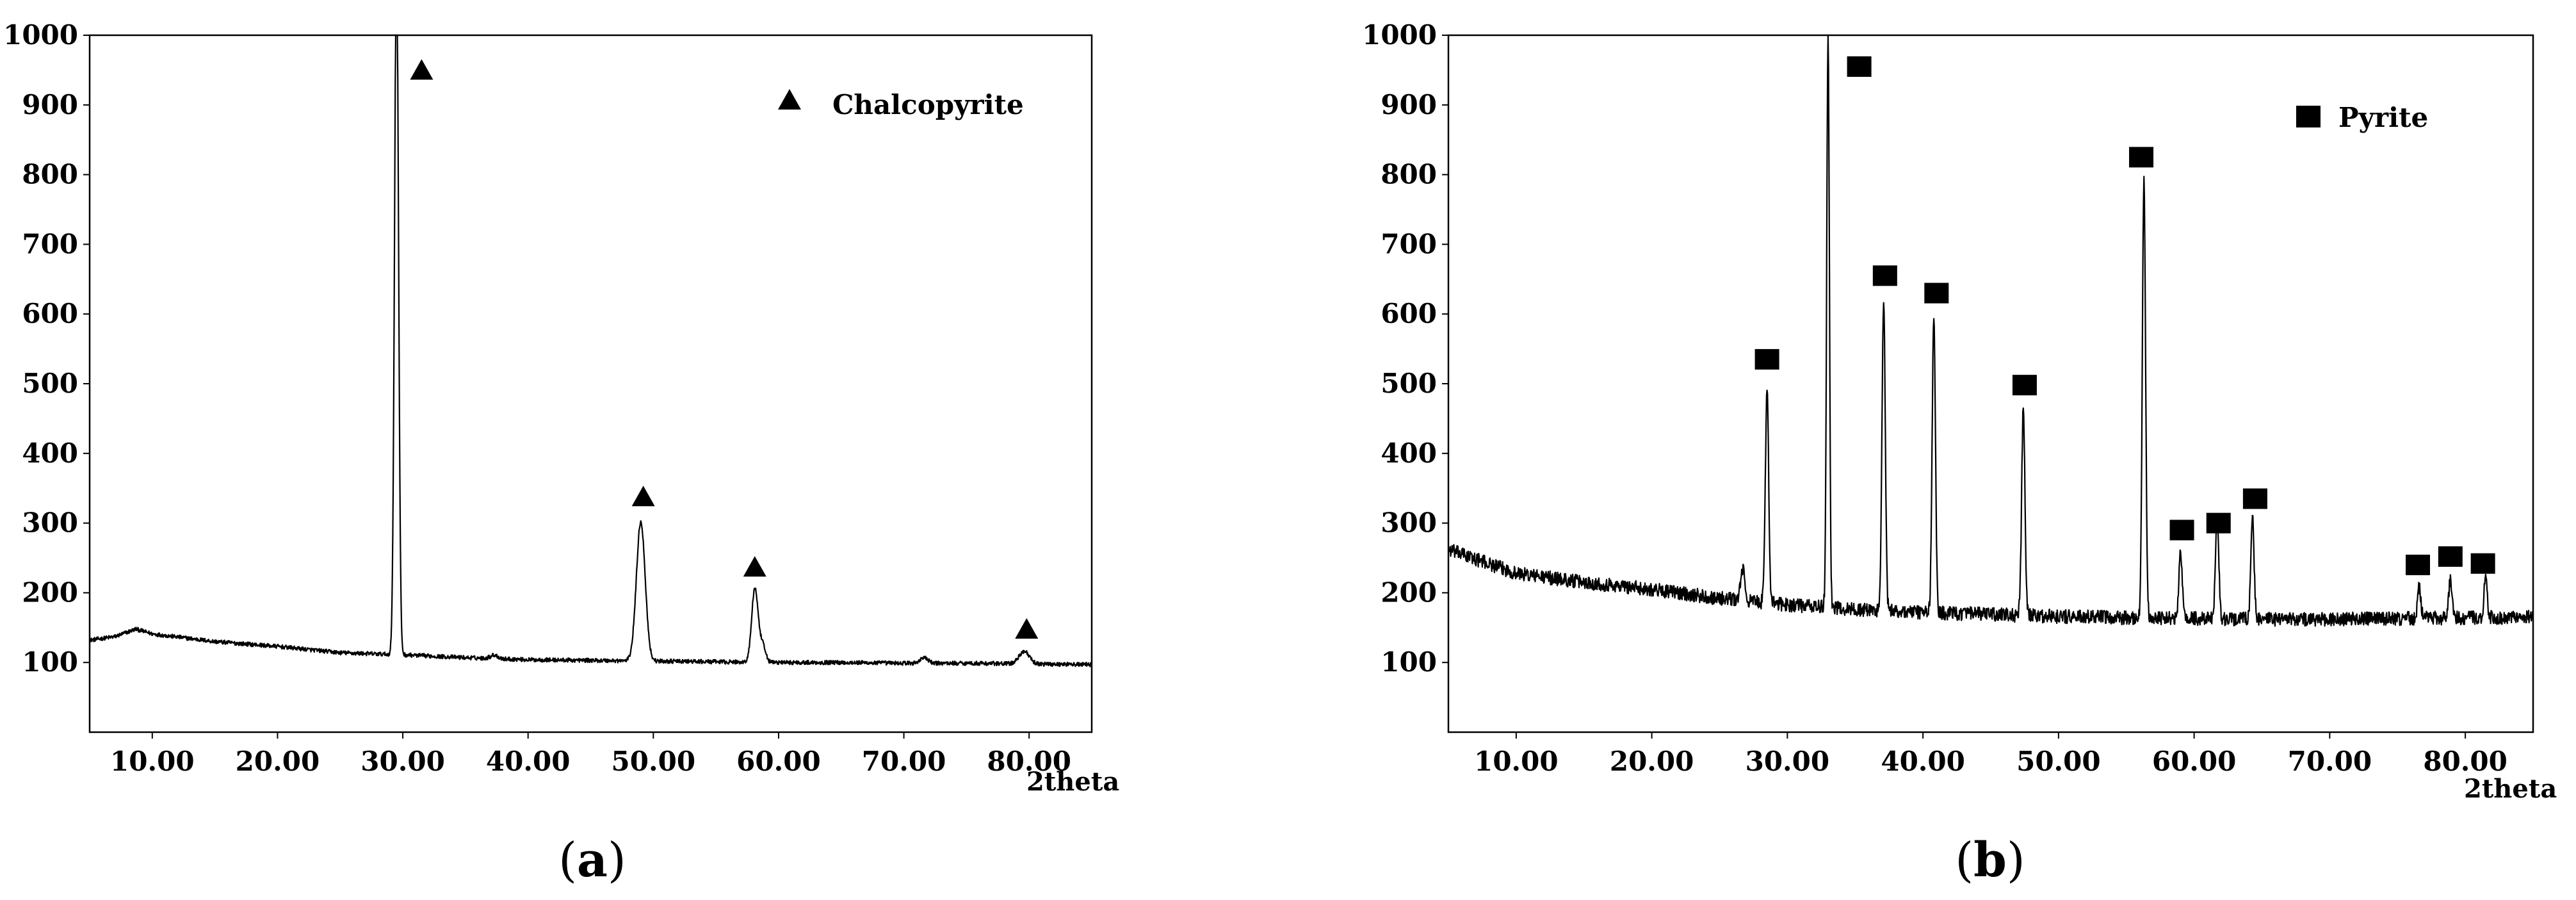 This screenshot has width=2576, height=900. Describe the element at coordinates (1990, 755) in the screenshot. I see `x-axis-b: 10.00 20.00 30.00 40.00 50.00 60.00 70.00 80.00` at that location.